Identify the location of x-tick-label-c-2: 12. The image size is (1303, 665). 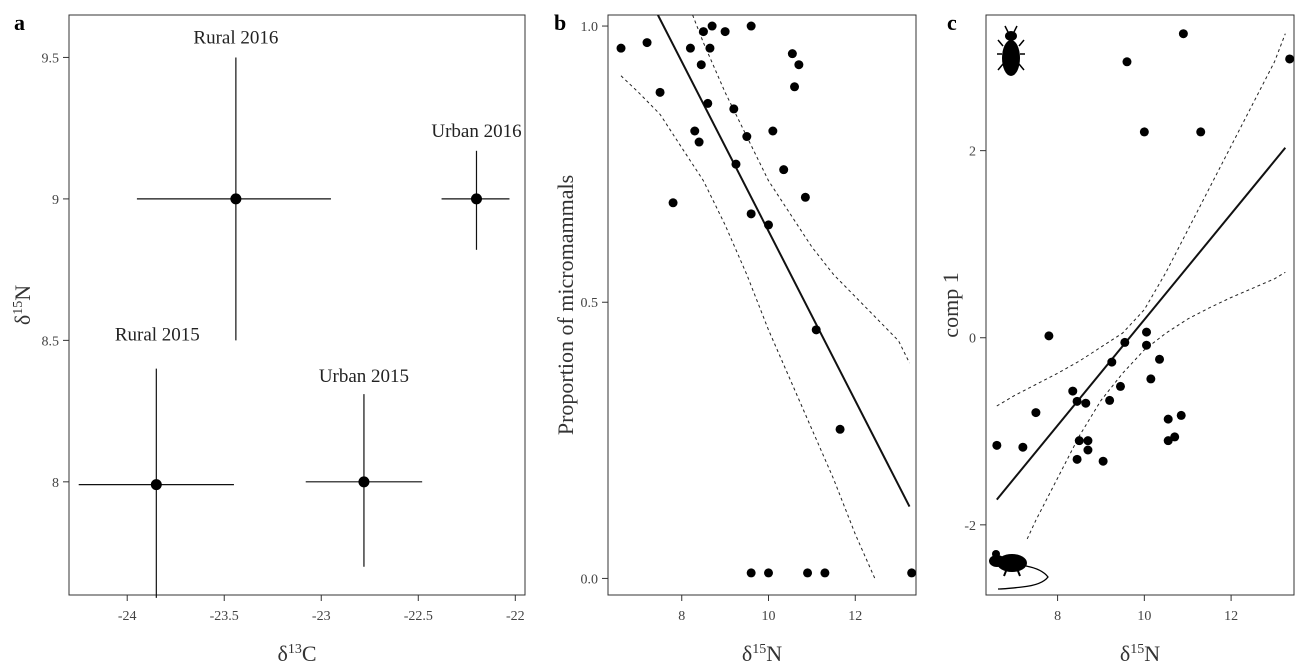
(1231, 616).